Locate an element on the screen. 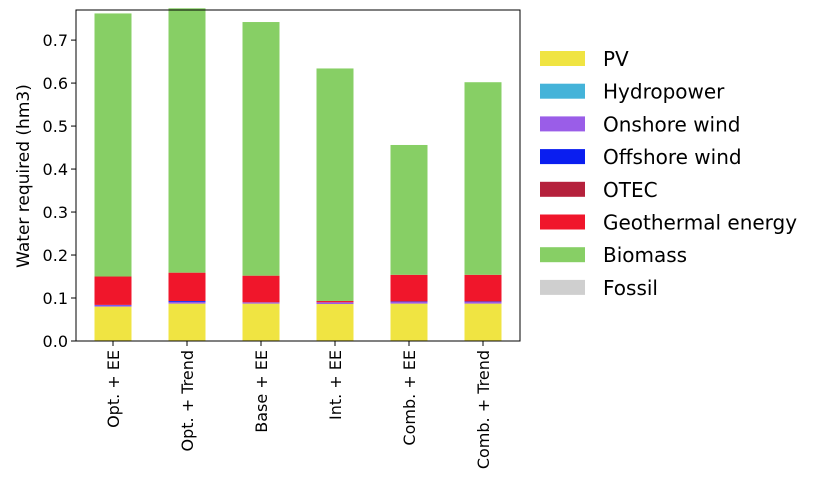 This screenshot has width=823, height=491. legend-label: Onshore wind is located at coordinates (671, 124).